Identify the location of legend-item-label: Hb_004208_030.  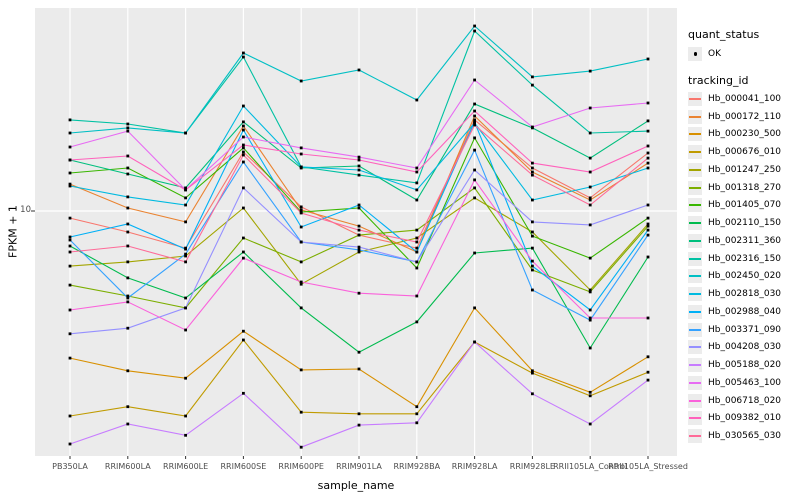
(745, 347).